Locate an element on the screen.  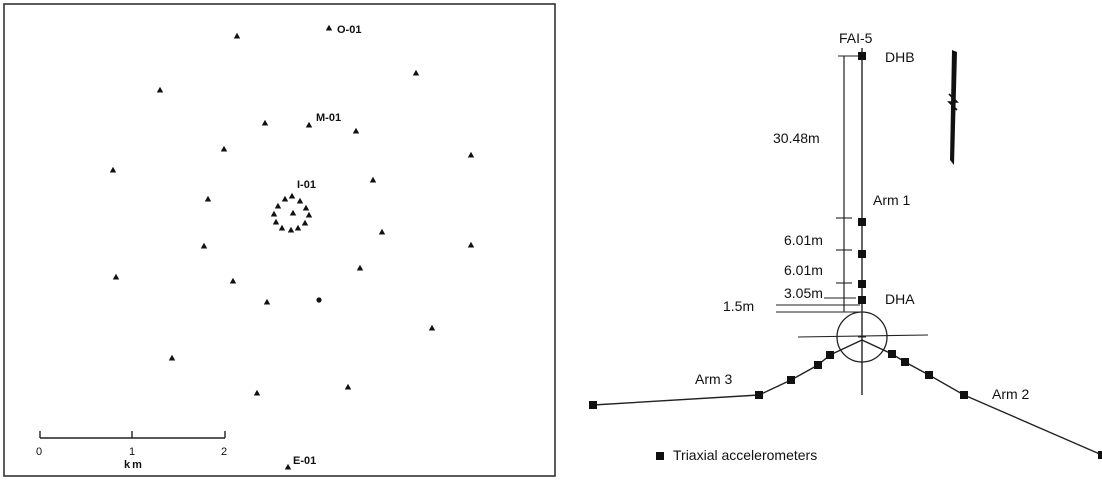
dimension-ticks is located at coordinates (819, 184).